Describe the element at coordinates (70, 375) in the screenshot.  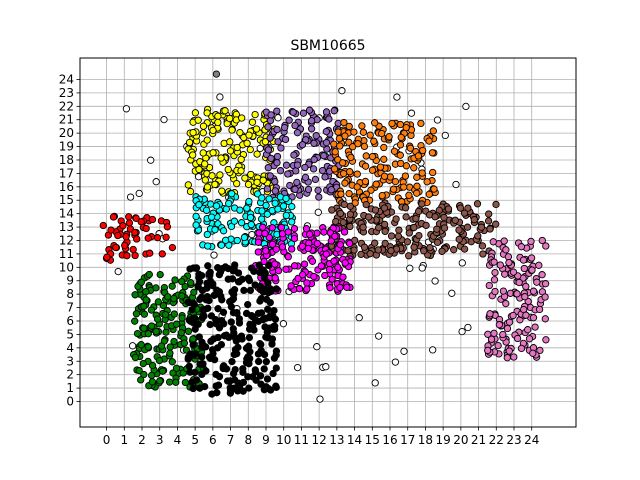
I see `y-tick-label: 2` at that location.